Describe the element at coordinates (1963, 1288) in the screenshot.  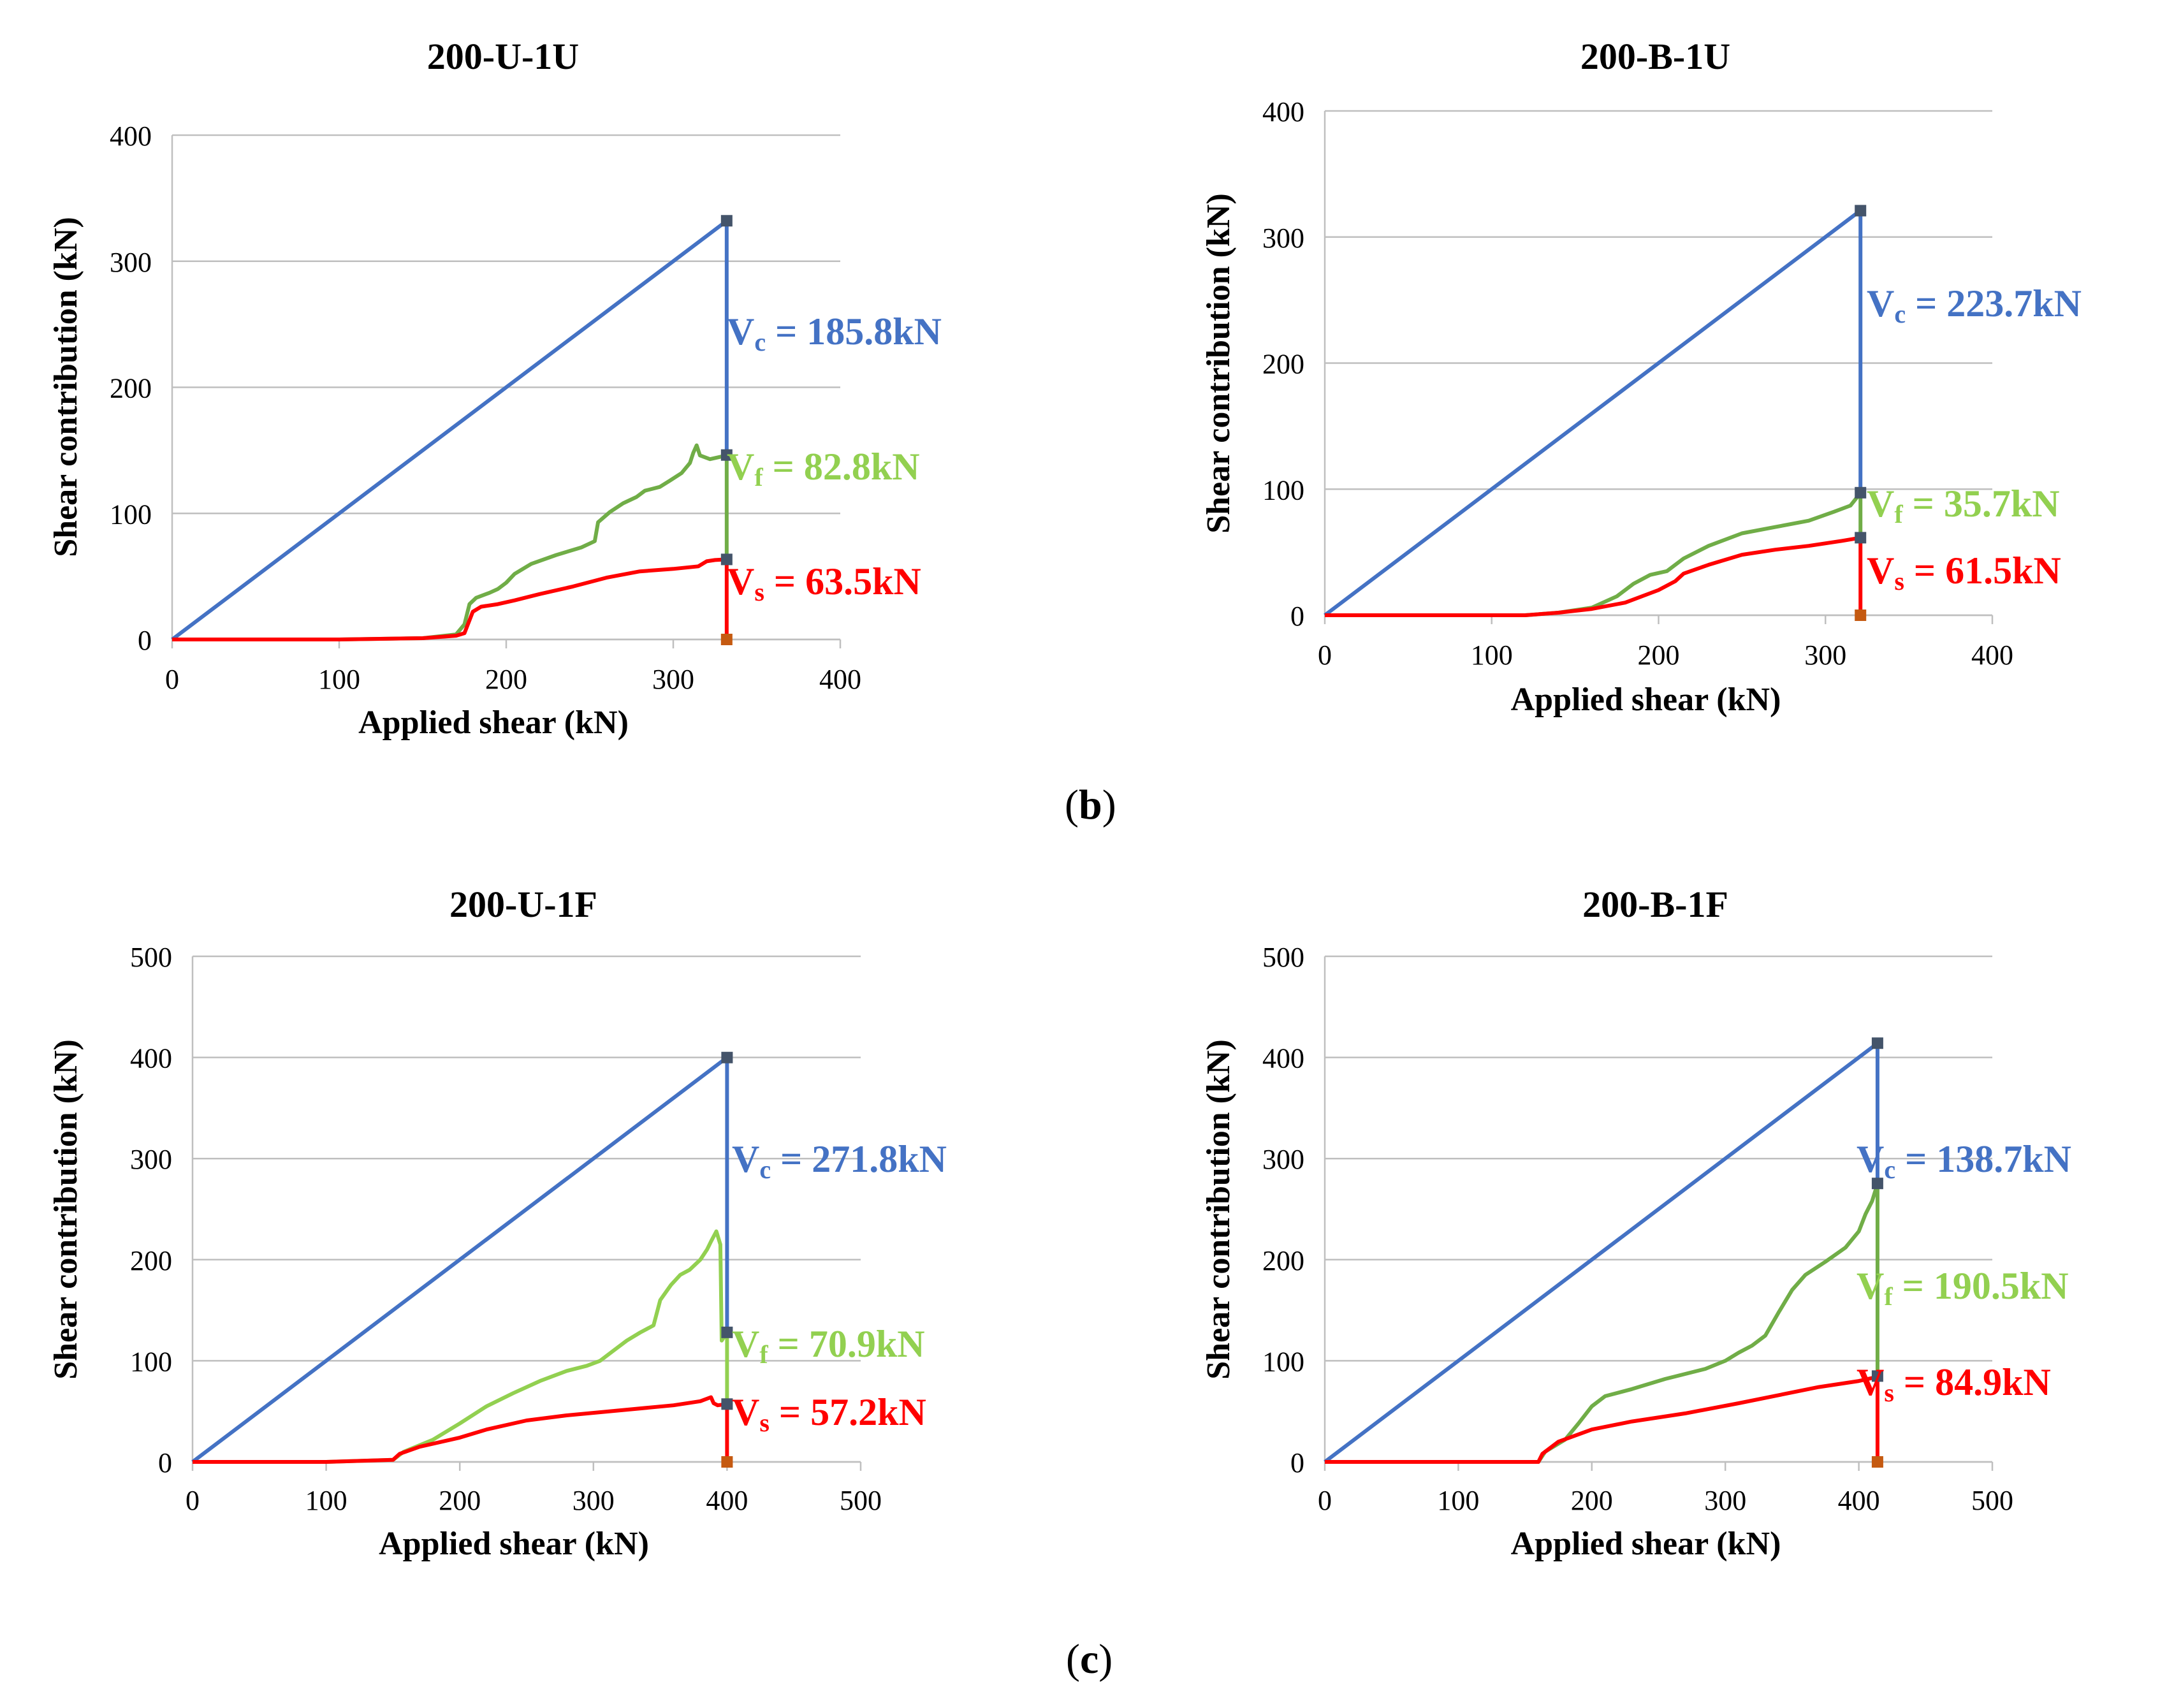
I see `value-label-Vf: Vf = 190.5kN` at that location.